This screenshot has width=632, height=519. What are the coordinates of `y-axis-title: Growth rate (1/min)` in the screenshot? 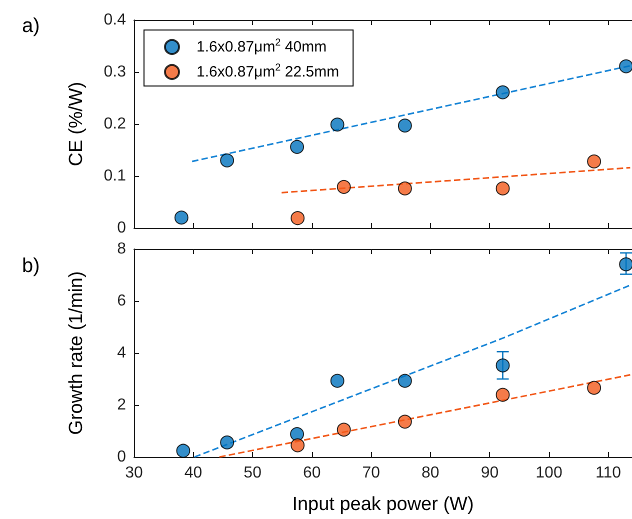 It's located at (76, 353).